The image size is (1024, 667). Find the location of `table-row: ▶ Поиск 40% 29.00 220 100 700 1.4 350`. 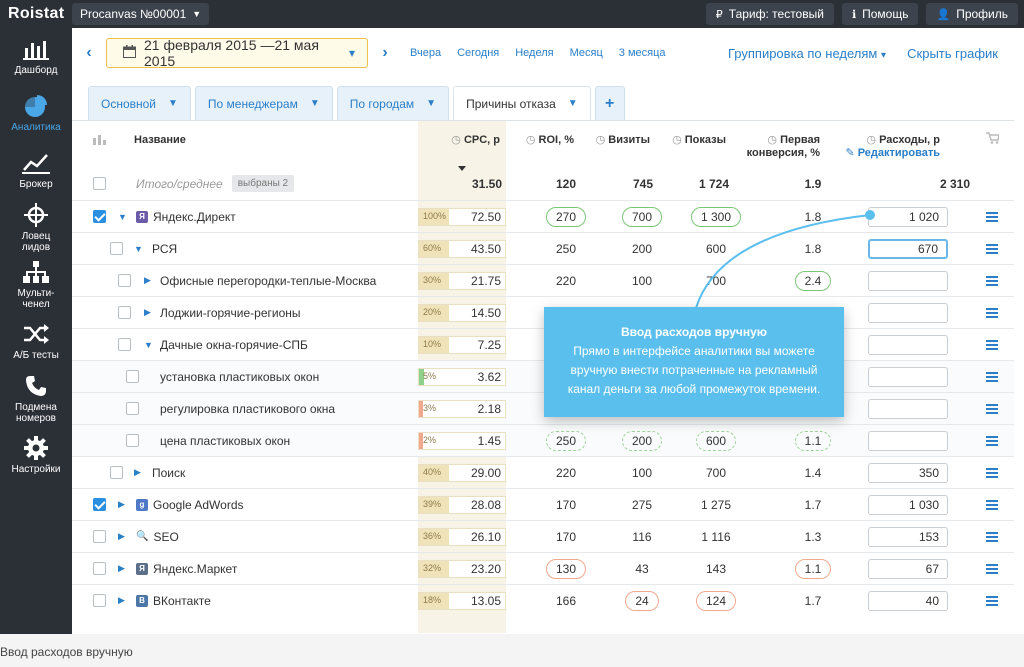

table-row: ▶ Поиск 40% 29.00 220 100 700 1.4 350 is located at coordinates (543, 472).